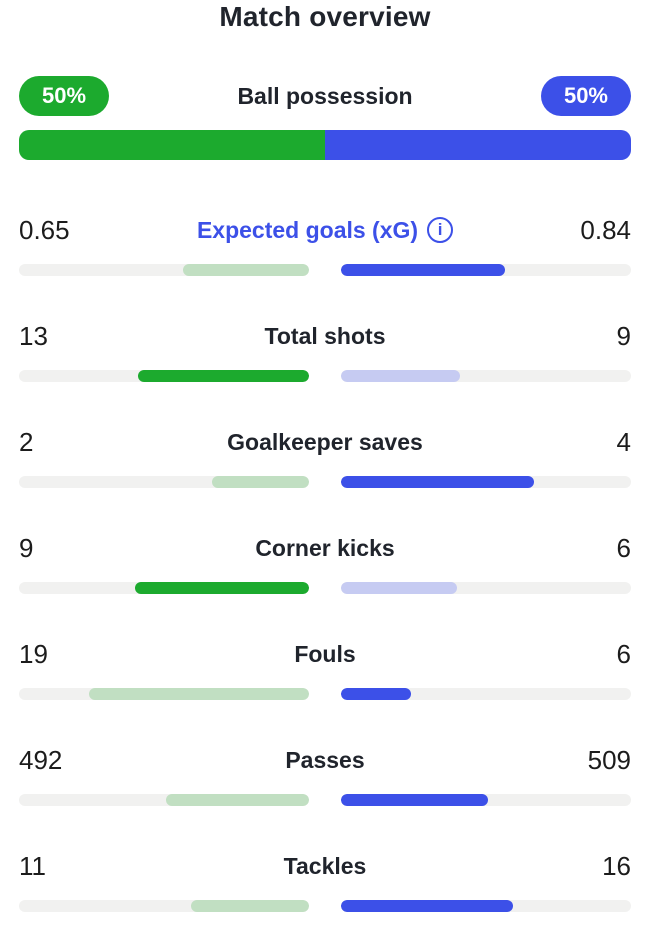  I want to click on possession-header: 50% Ball possession 50%, so click(325, 96).